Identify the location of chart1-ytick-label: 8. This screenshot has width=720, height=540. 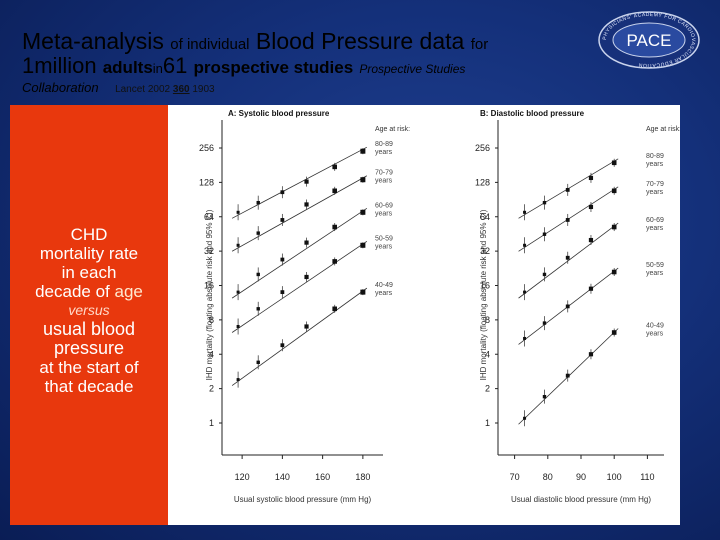
(211, 320).